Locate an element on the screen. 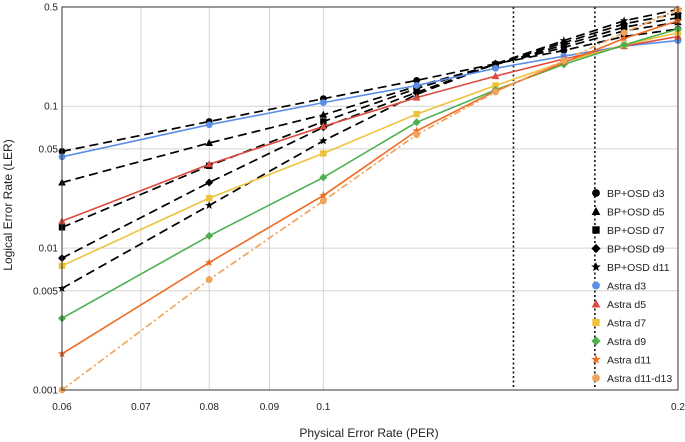 This screenshot has height=442, width=685. legend-marker-bp-osd-d5 is located at coordinates (596, 210).